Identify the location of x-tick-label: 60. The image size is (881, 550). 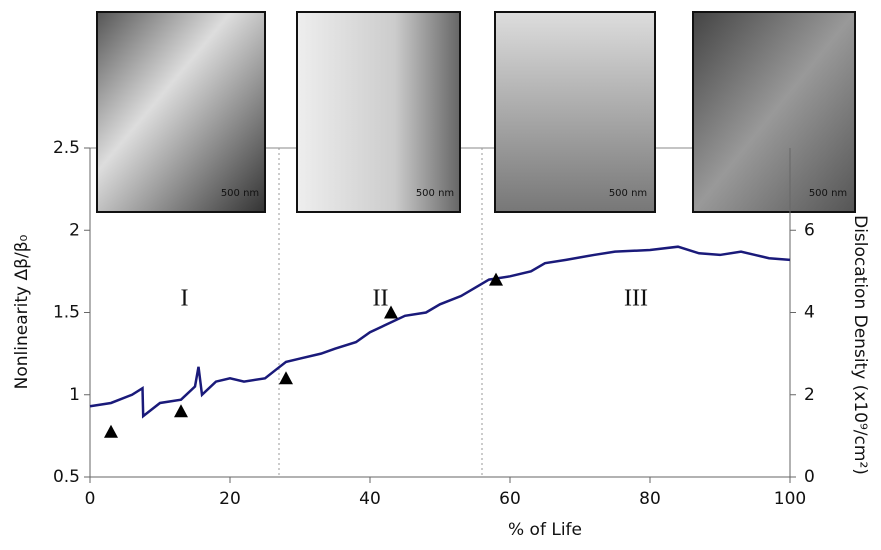
(510, 499).